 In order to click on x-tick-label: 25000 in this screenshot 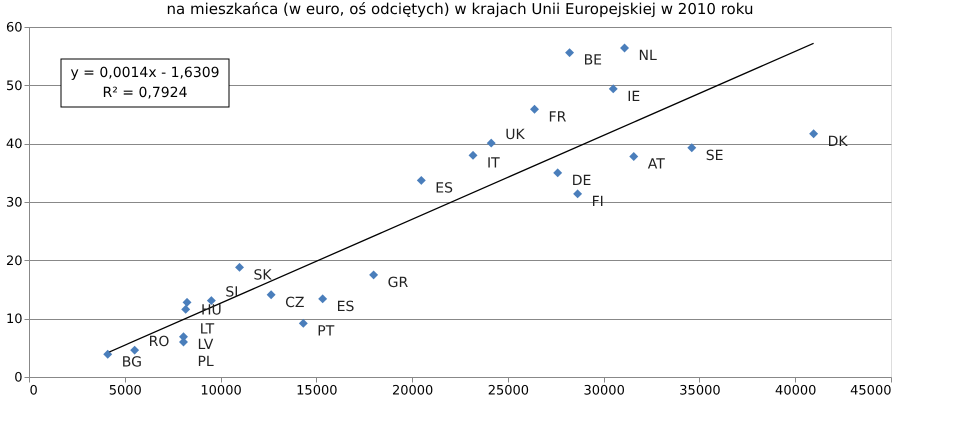, I will do `click(509, 391)`.